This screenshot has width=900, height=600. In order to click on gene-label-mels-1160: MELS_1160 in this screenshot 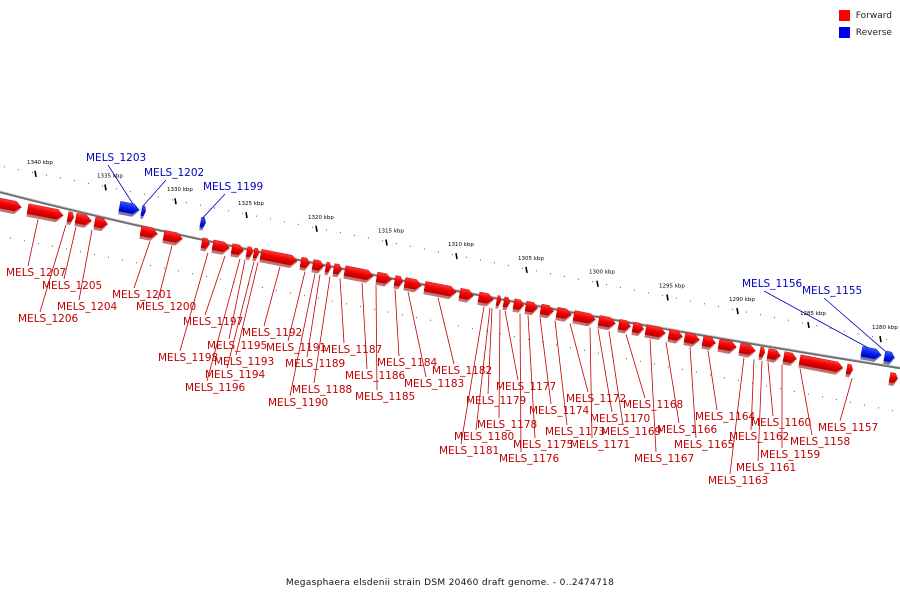, I will do `click(781, 423)`.